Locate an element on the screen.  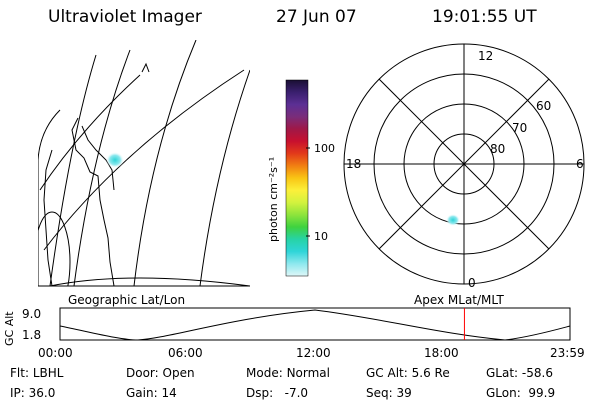
glon-label: GLon: is located at coordinates (503, 393).